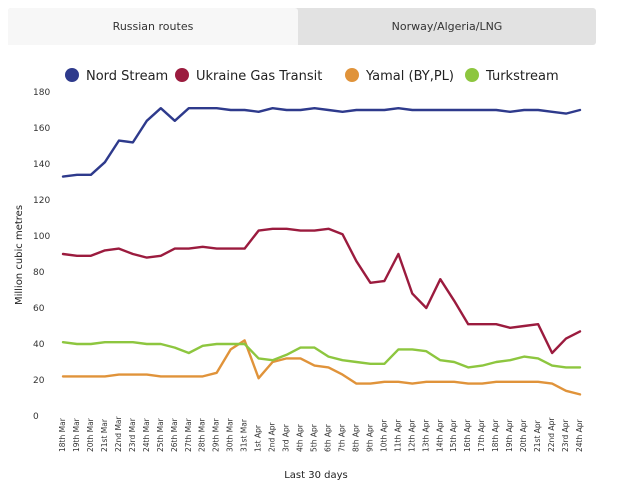  Describe the element at coordinates (132, 434) in the screenshot. I see `x-tick-label: 23rd Mar` at that location.